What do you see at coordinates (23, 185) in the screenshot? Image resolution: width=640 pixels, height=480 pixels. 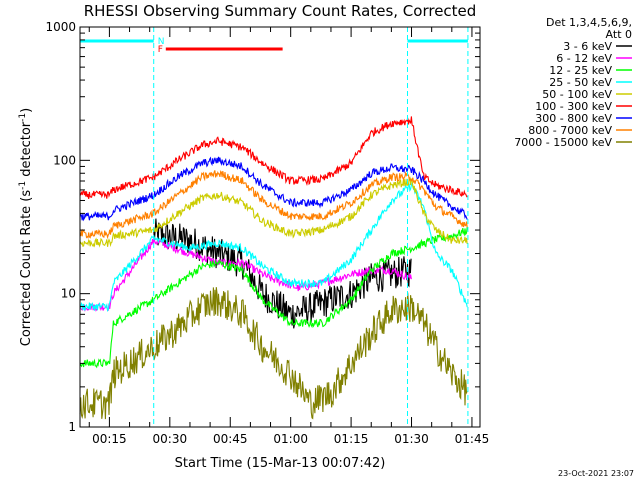 I see `y-axis-label-exp1: -1` at bounding box center [23, 185].